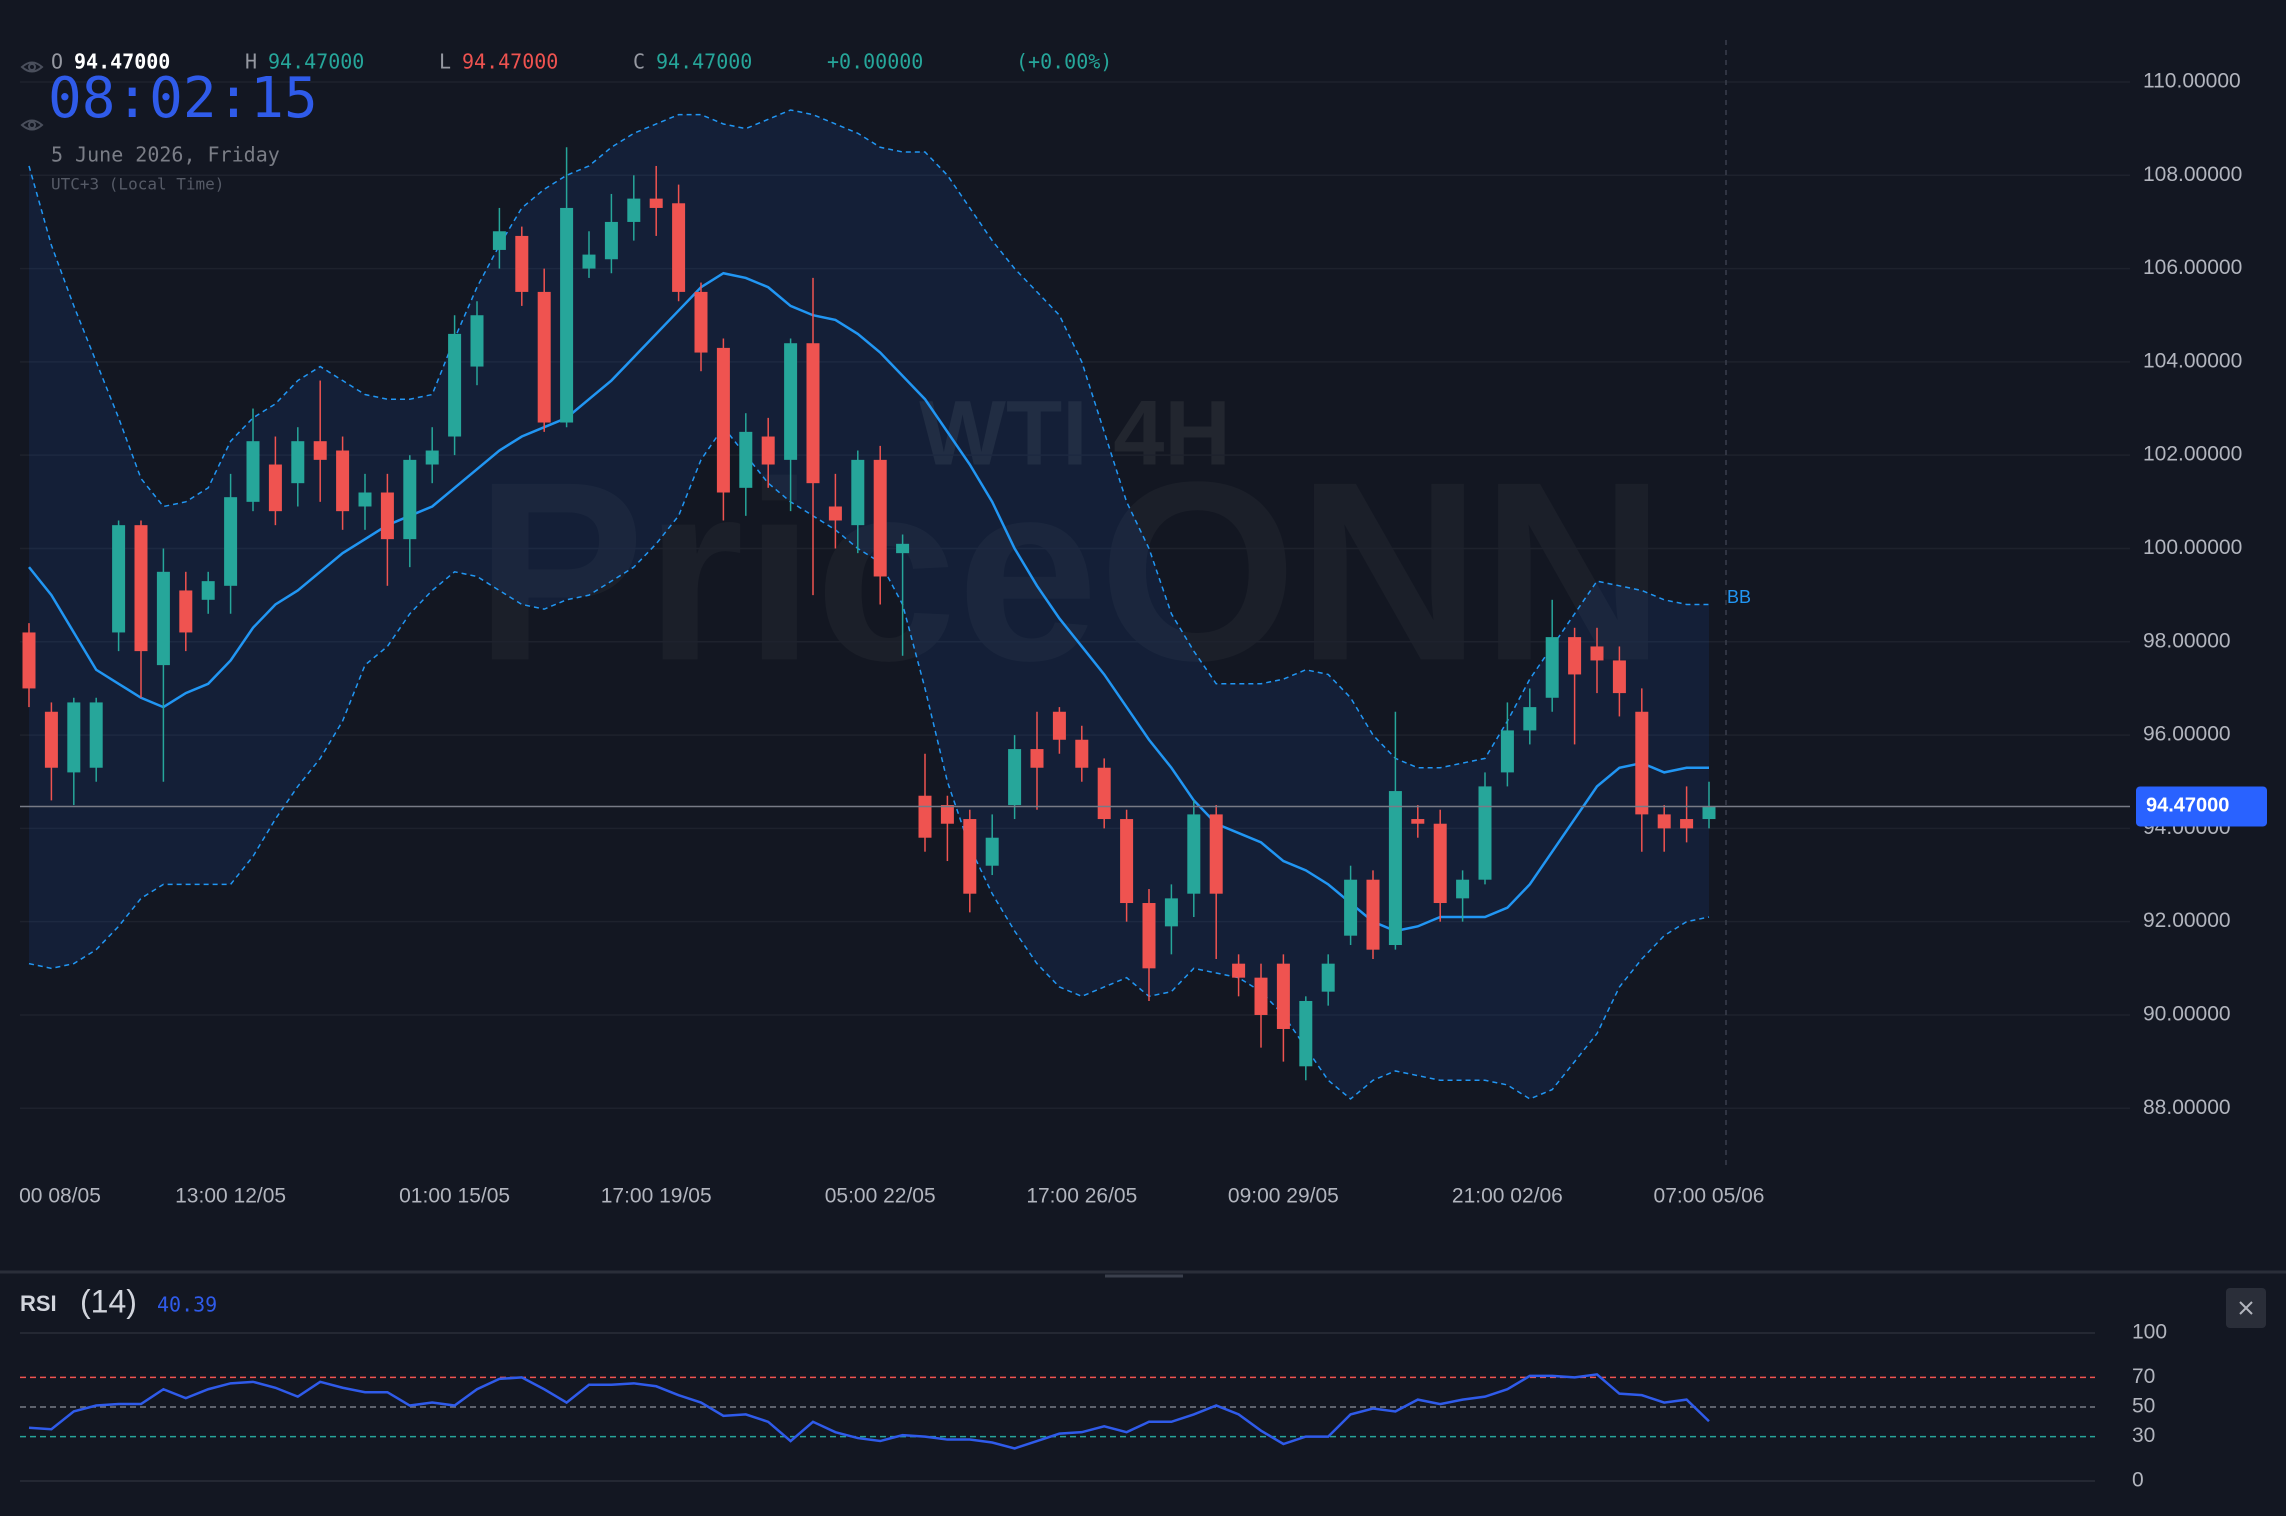 The height and width of the screenshot is (1516, 2286). I want to click on close-button, so click(2246, 1308).